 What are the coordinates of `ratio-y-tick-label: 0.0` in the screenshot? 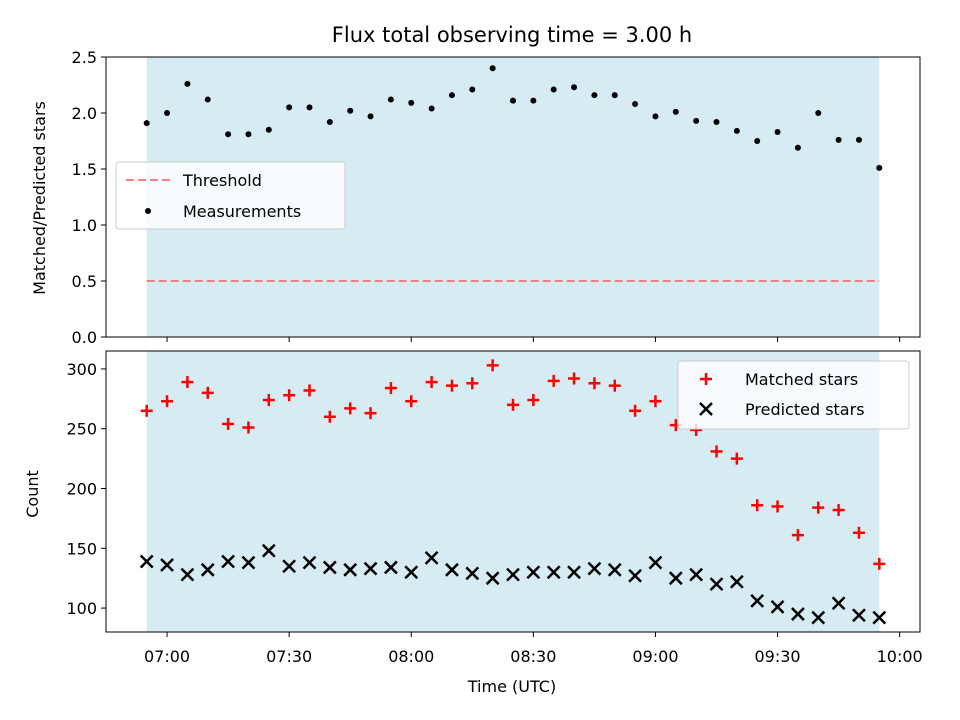 It's located at (84, 337).